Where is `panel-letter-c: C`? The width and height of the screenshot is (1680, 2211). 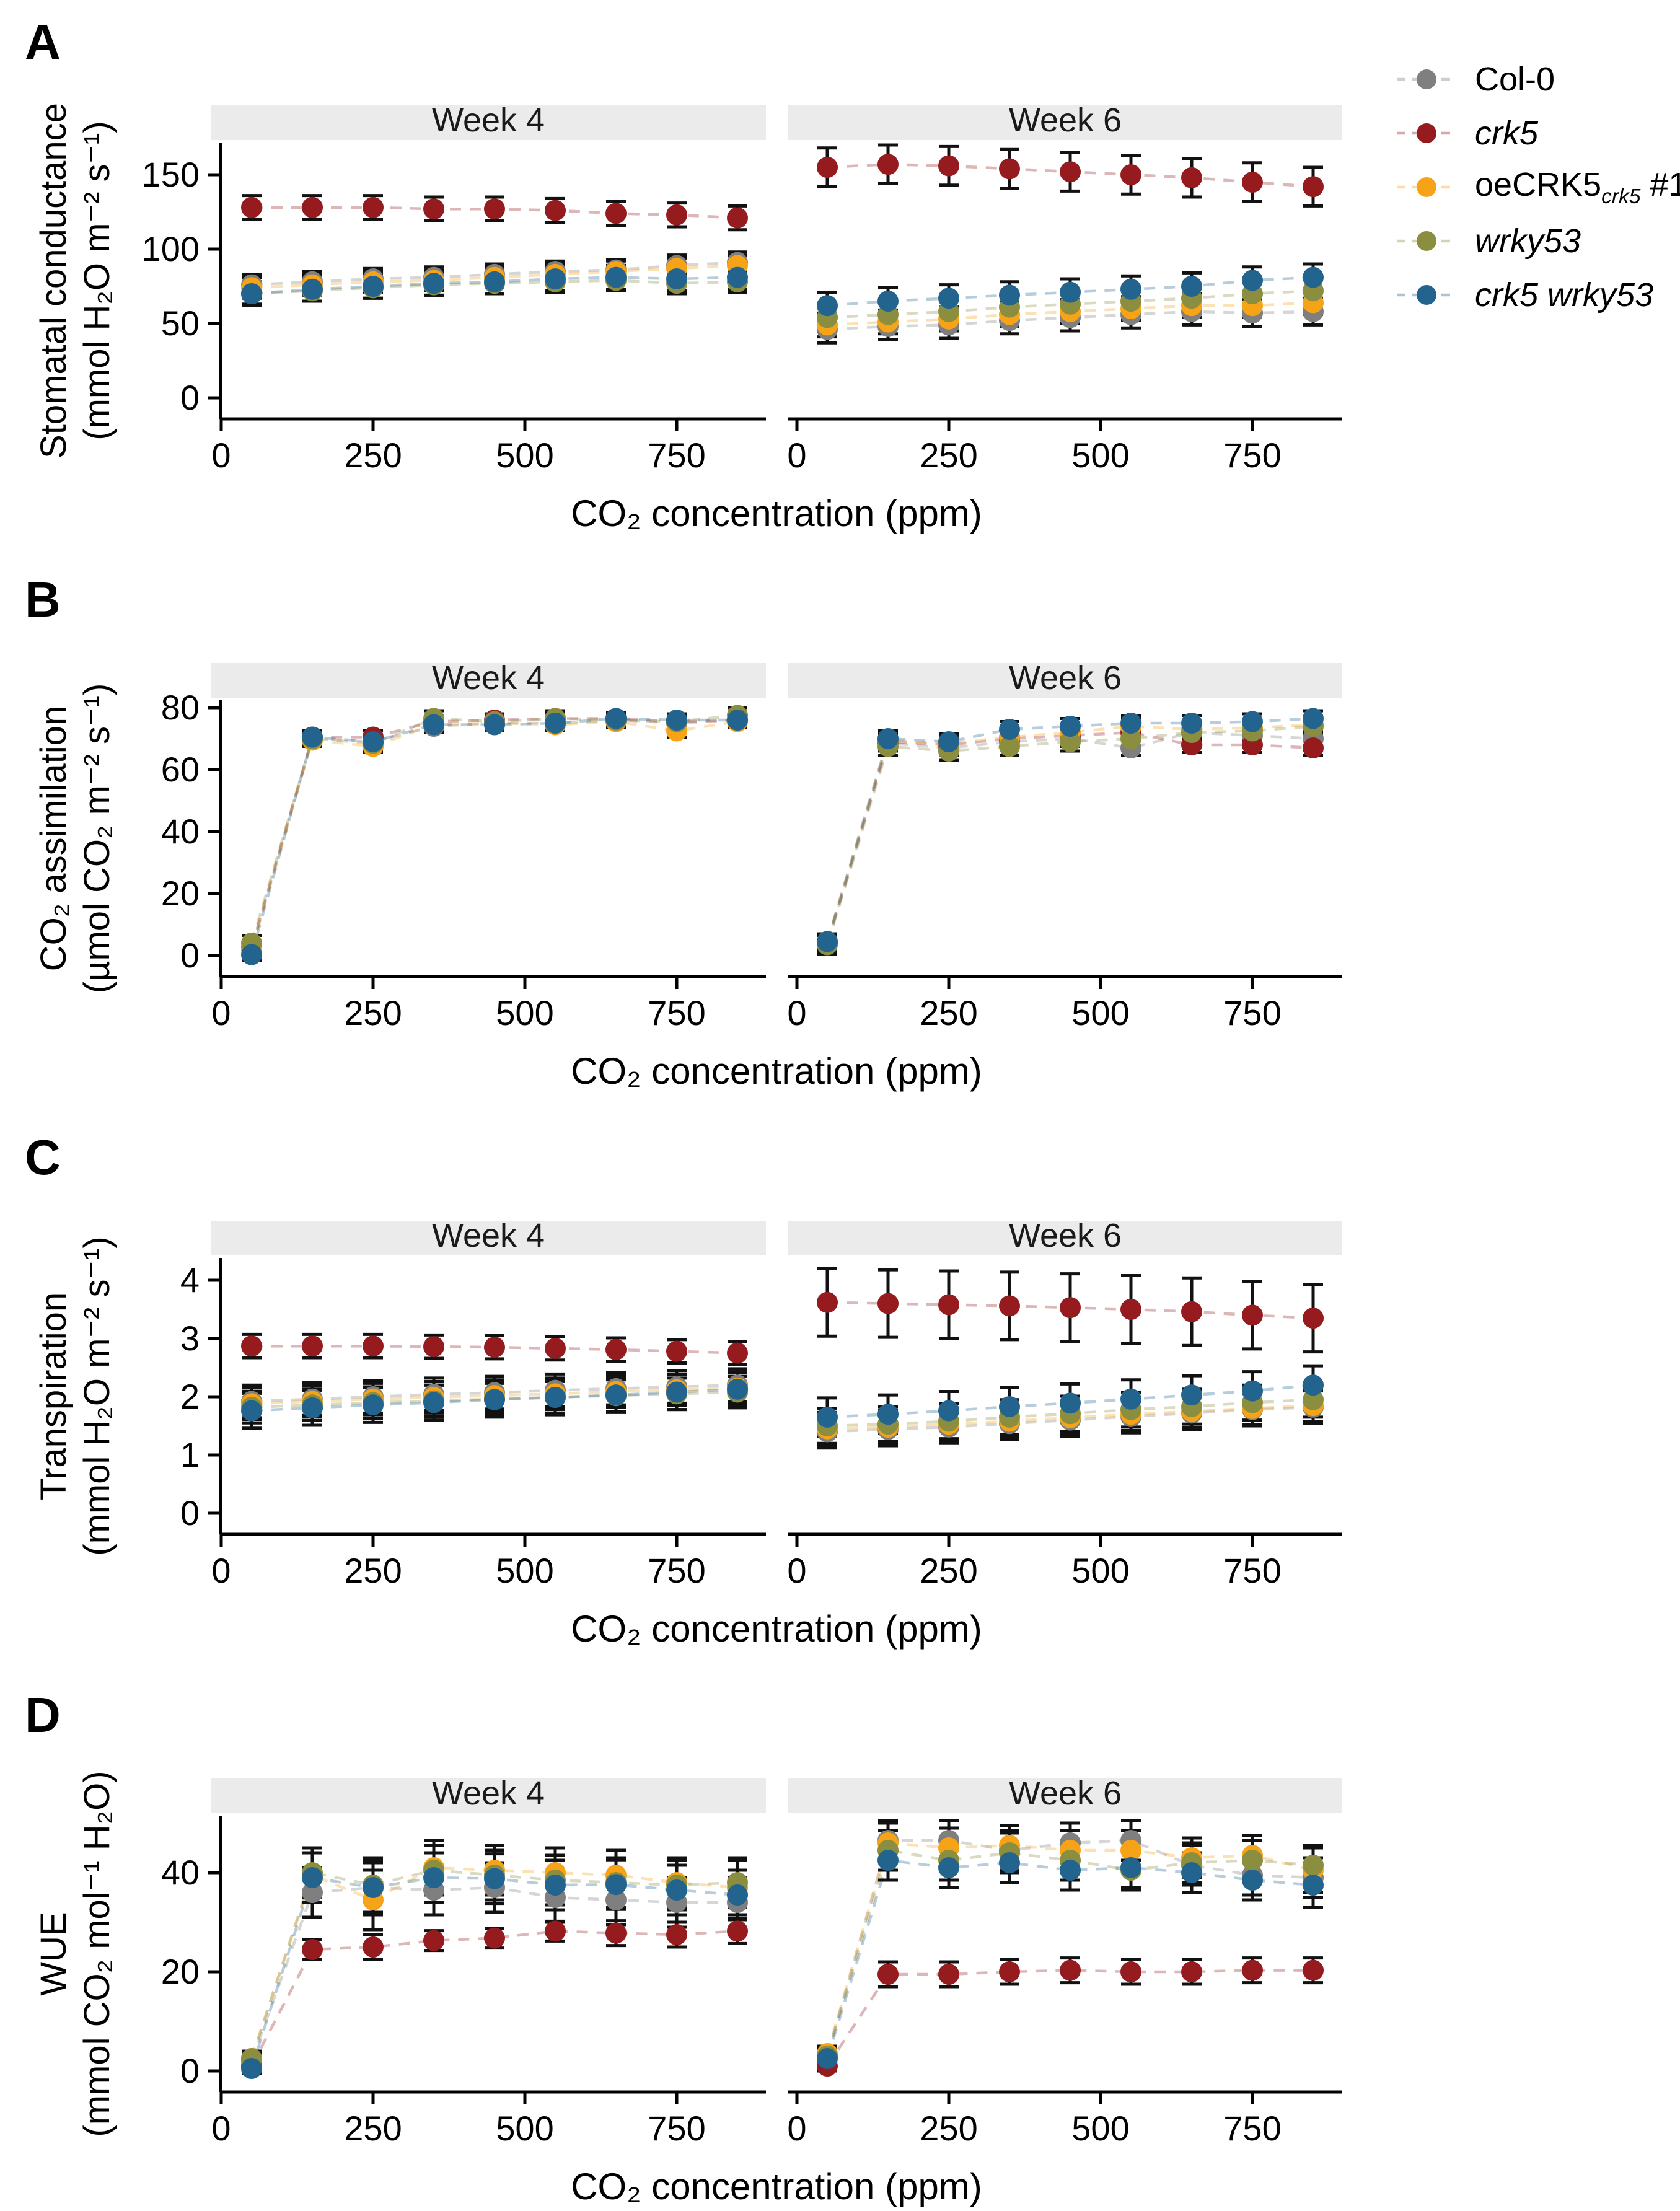 panel-letter-c: C is located at coordinates (43, 1157).